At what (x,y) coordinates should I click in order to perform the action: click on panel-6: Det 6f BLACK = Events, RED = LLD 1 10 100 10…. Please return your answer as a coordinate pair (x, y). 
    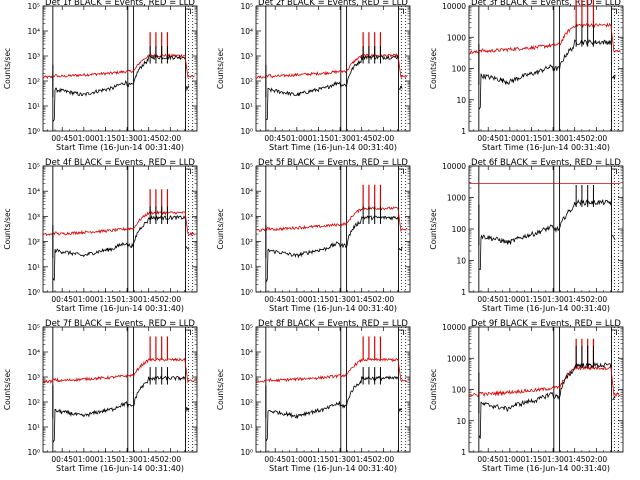
    Looking at the image, I should click on (526, 235).